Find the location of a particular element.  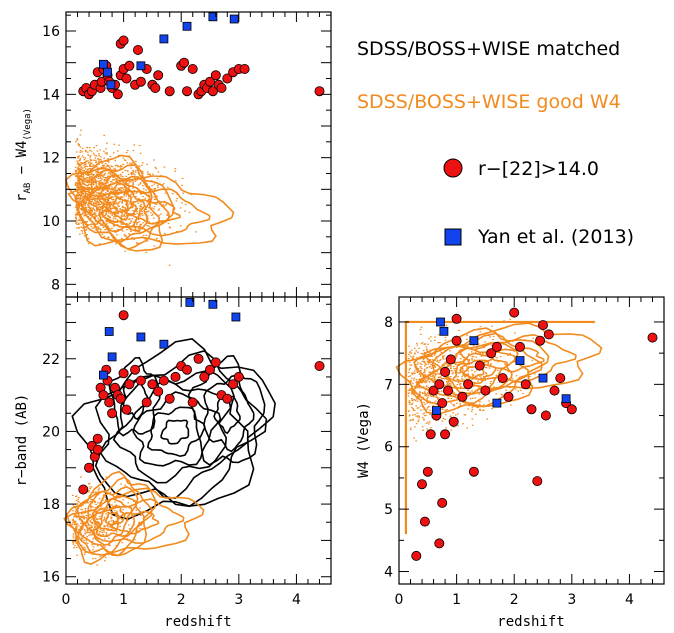

y-tick-label: 6 is located at coordinates (388, 448).